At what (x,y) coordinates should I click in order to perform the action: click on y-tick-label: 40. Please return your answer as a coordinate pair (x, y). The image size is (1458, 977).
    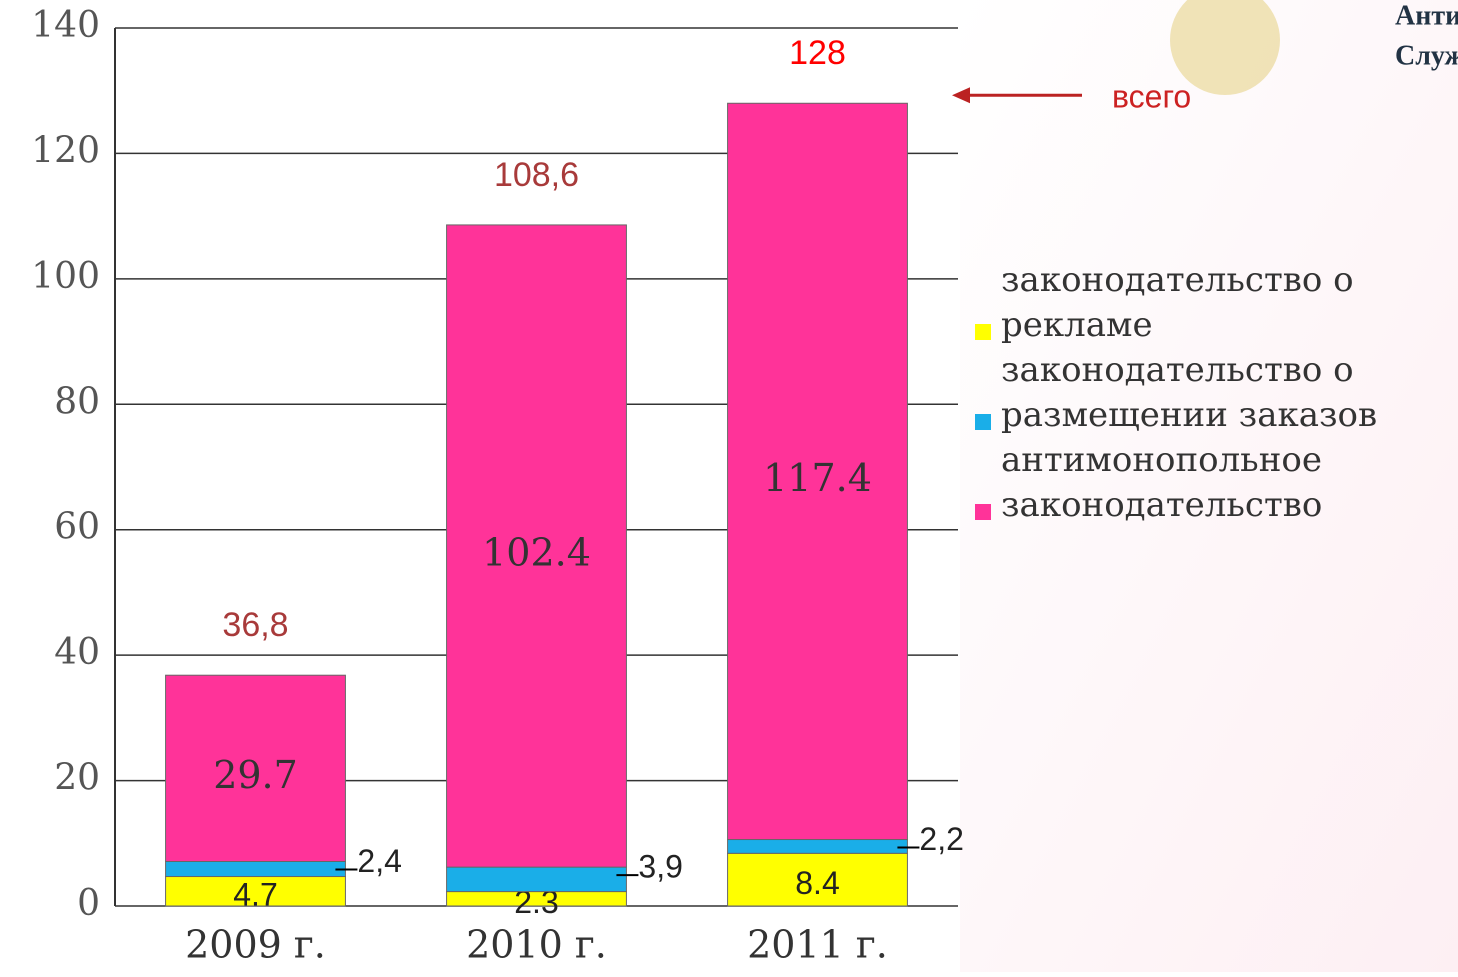
    Looking at the image, I should click on (77, 652).